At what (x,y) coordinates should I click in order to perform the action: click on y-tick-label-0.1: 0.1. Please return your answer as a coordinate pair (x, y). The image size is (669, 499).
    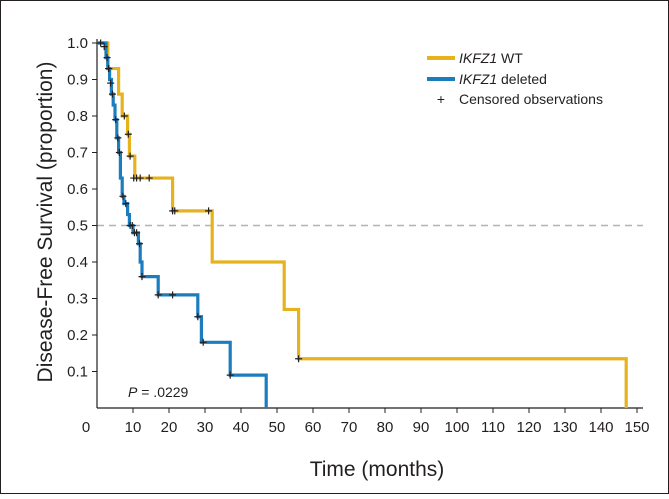
    Looking at the image, I should click on (77, 372).